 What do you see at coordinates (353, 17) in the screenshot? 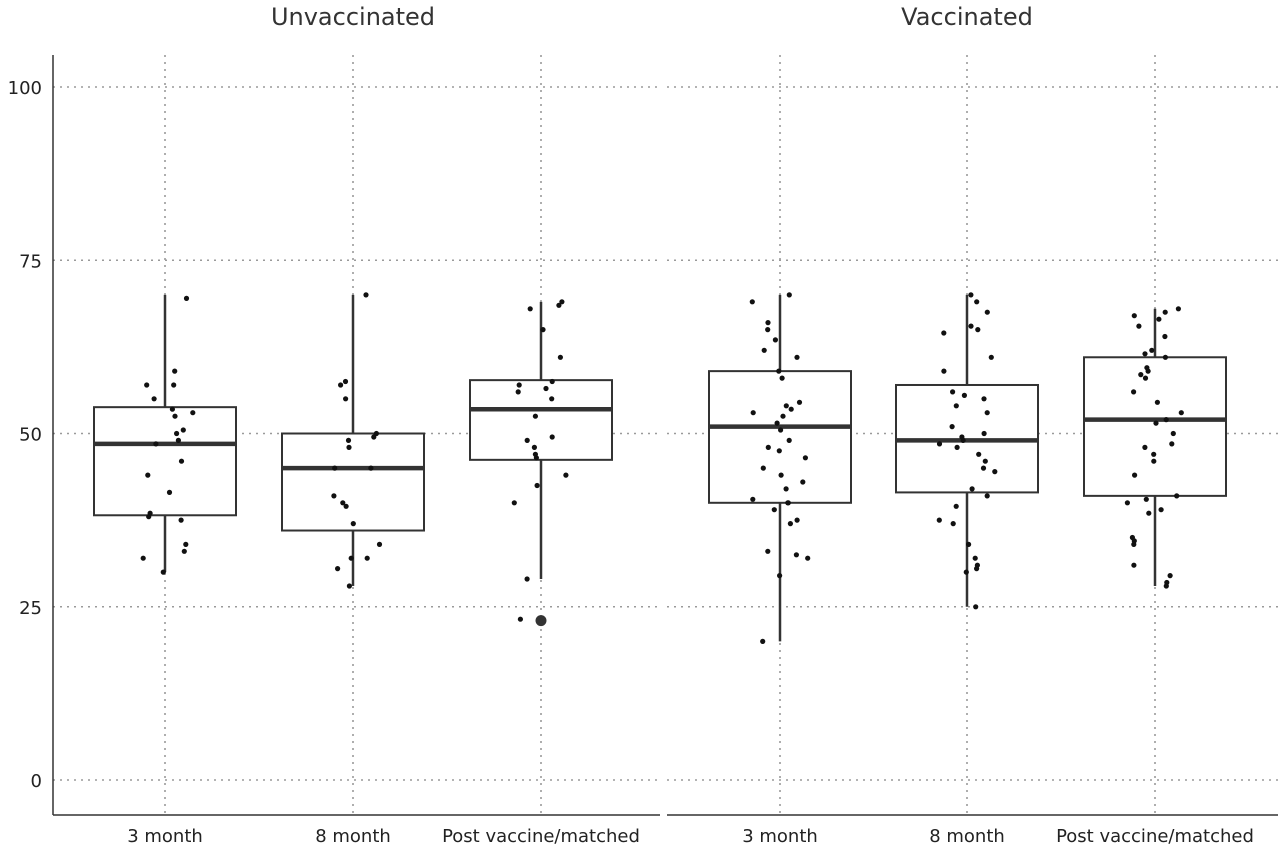
I see `panel-title: Unvaccinated` at bounding box center [353, 17].